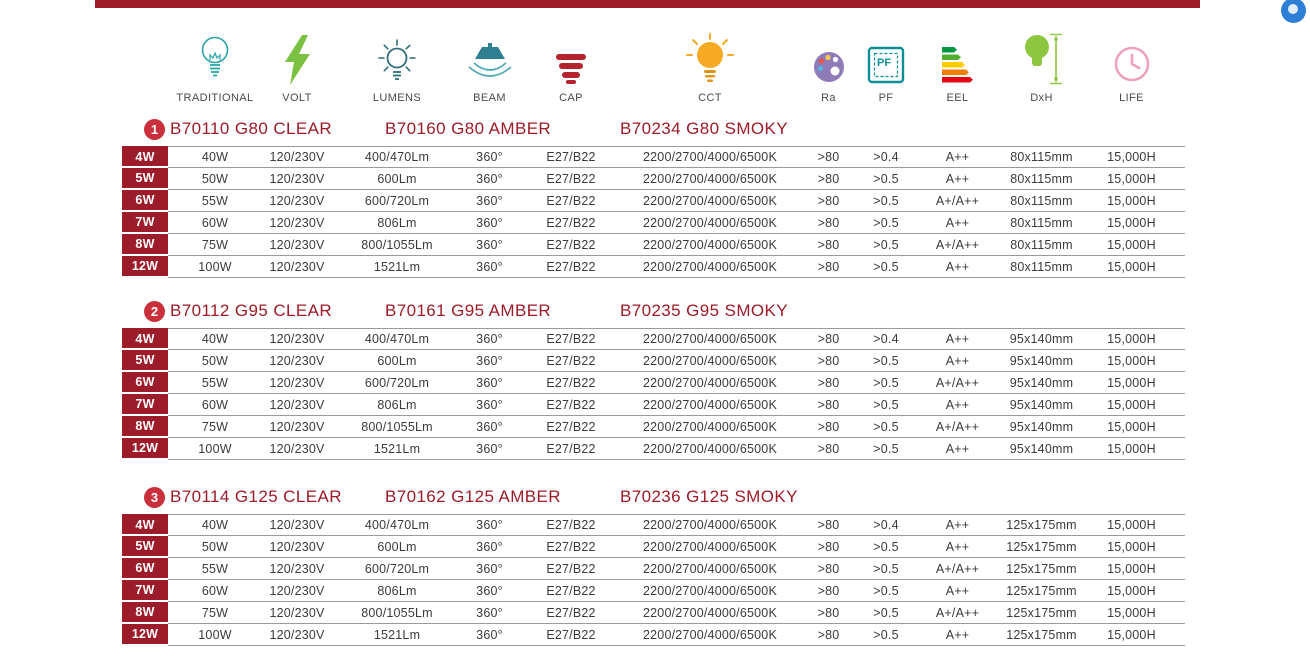 This screenshot has height=665, width=1310. Describe the element at coordinates (154, 129) in the screenshot. I see `section-number-badge: 1` at that location.